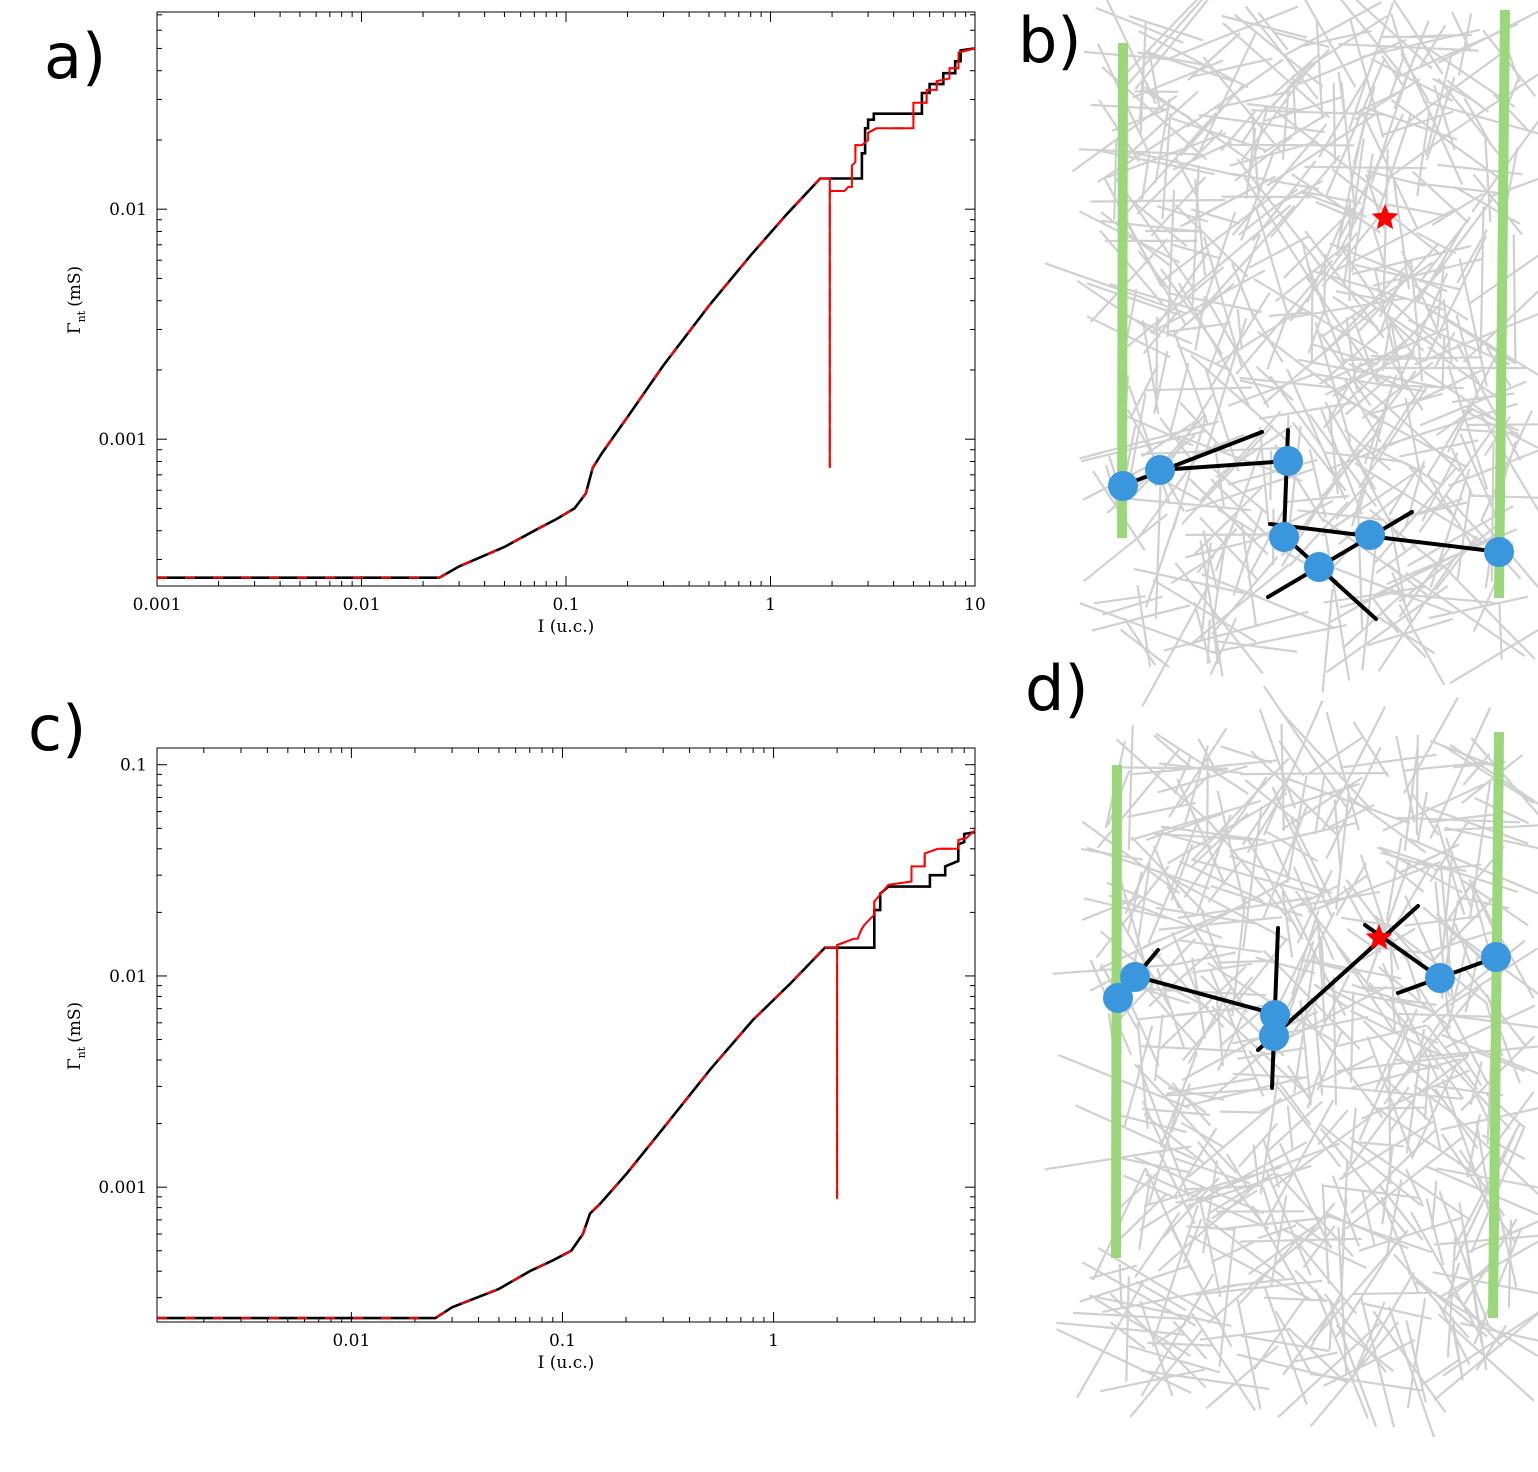 The image size is (1538, 1472). What do you see at coordinates (773, 1341) in the screenshot?
I see `x-tick-label: 1` at bounding box center [773, 1341].